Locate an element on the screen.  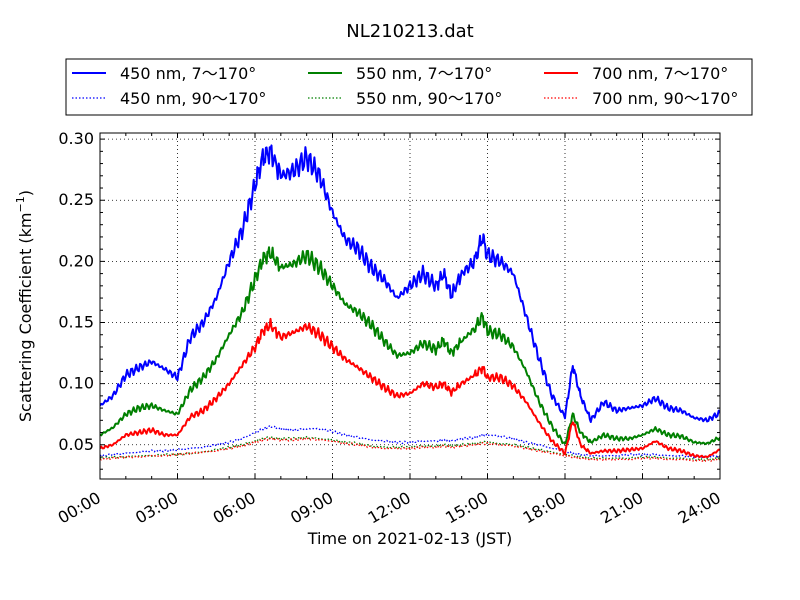
legend-label: 450 nm, 7～170° is located at coordinates (188, 73).